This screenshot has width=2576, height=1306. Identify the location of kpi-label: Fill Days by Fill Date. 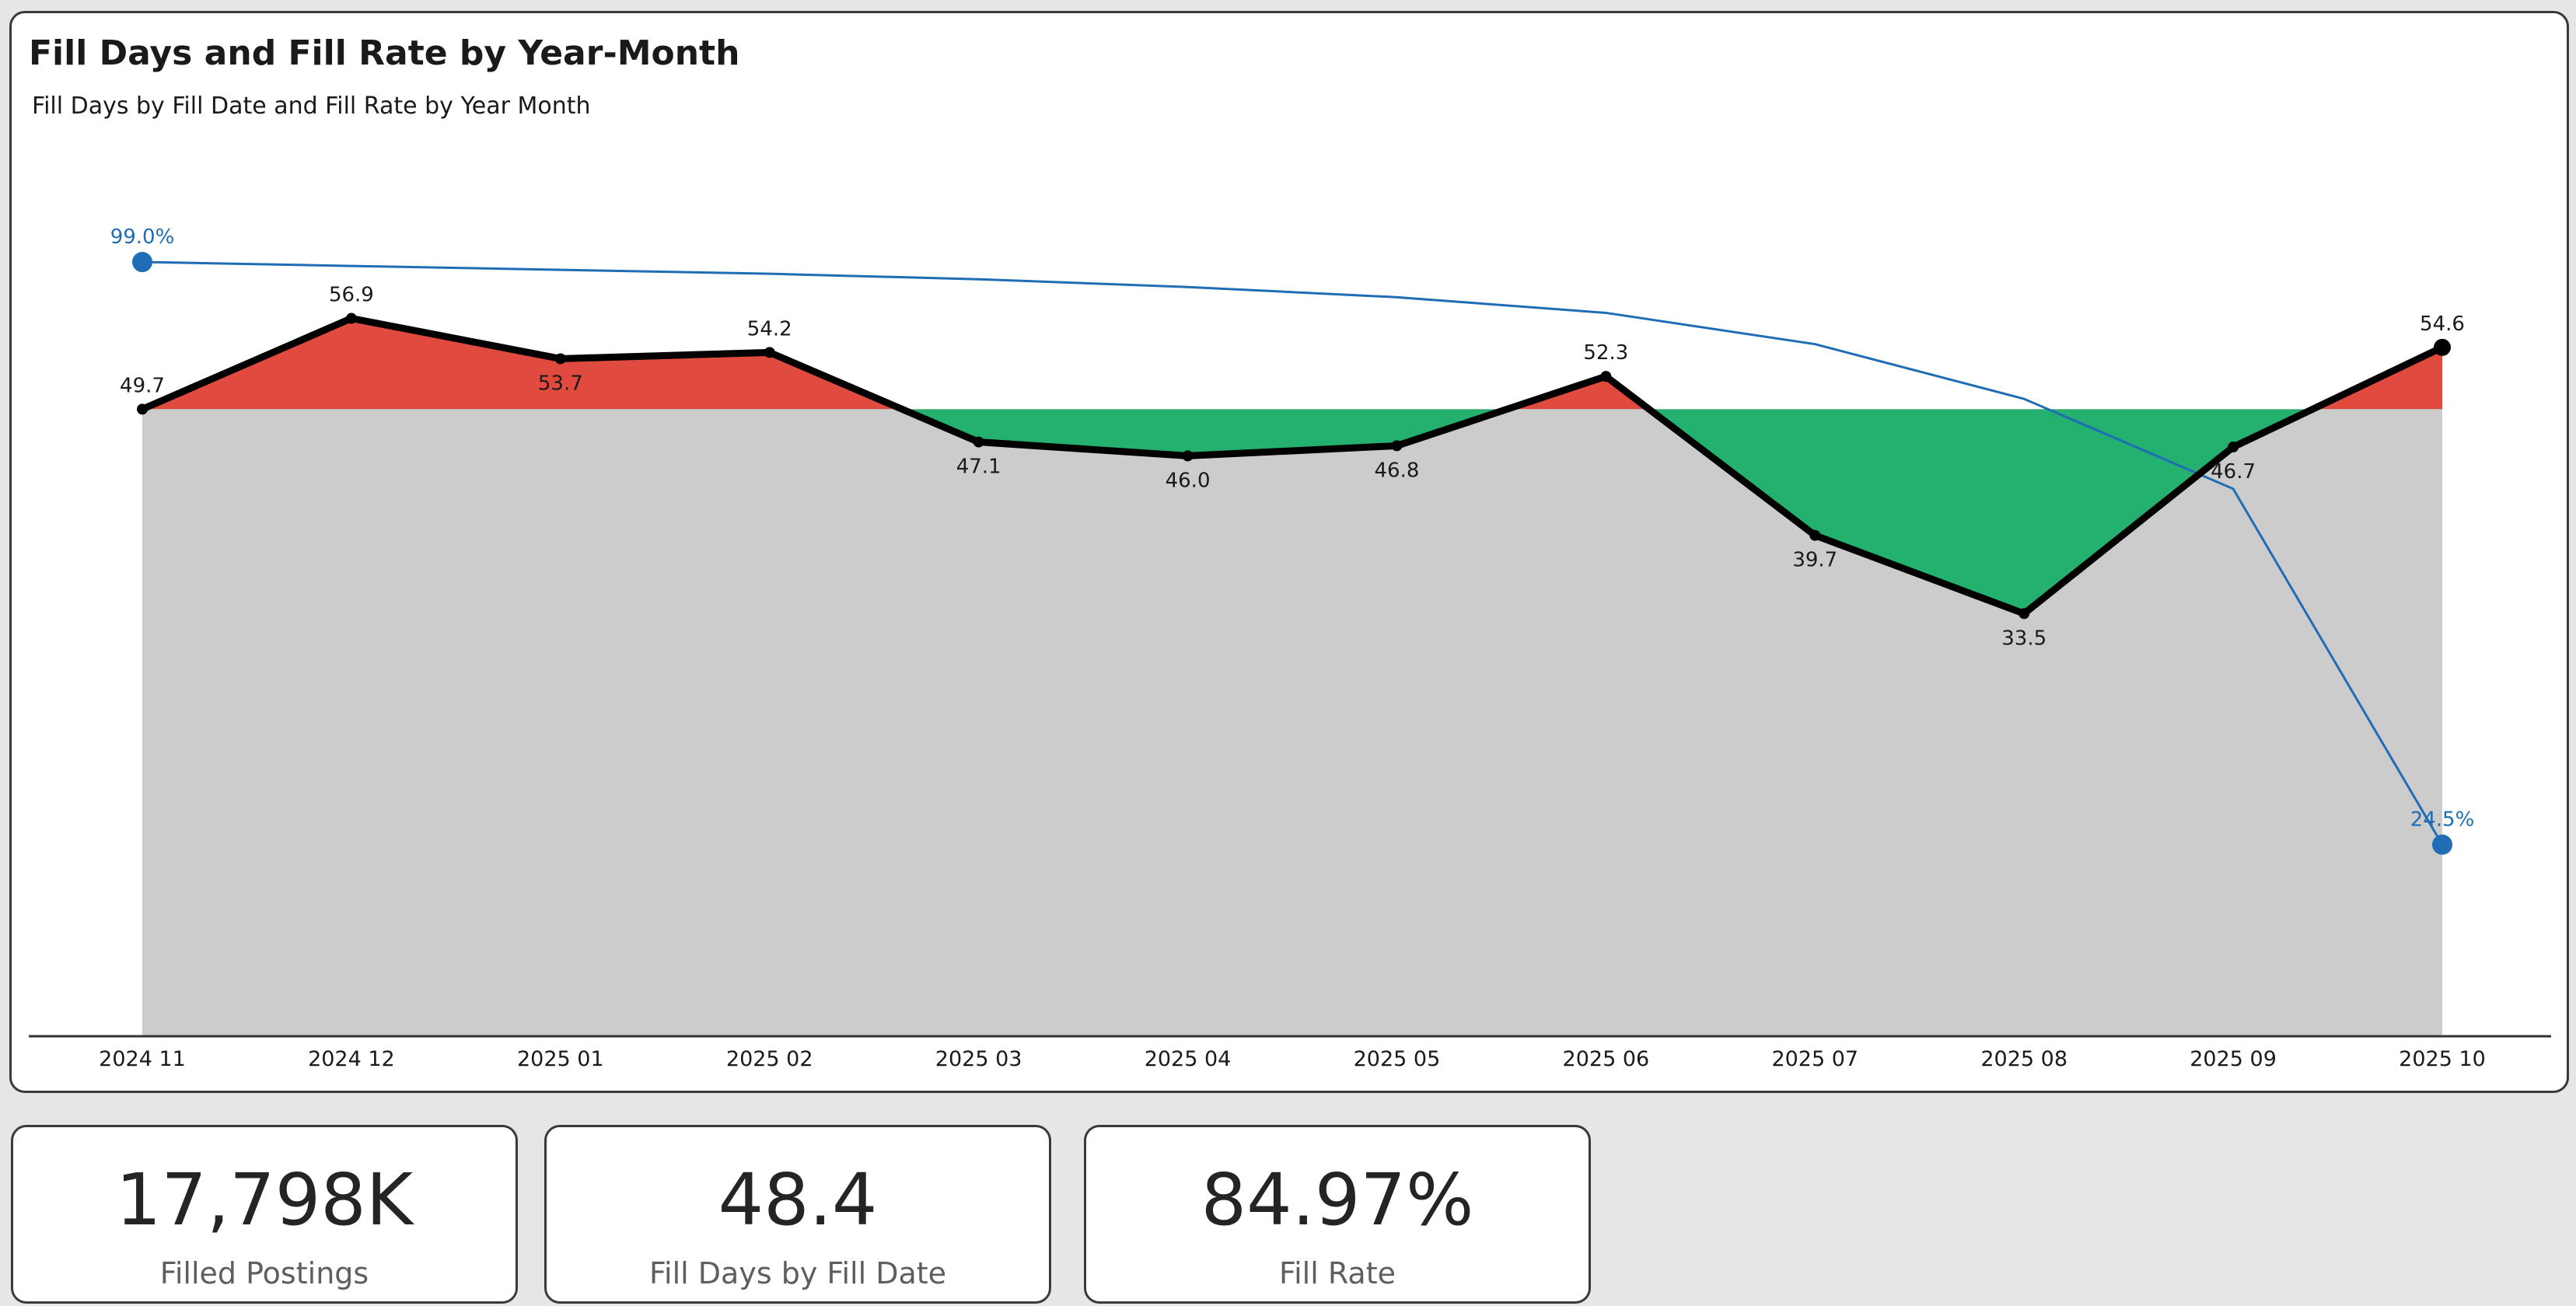
(797, 1273).